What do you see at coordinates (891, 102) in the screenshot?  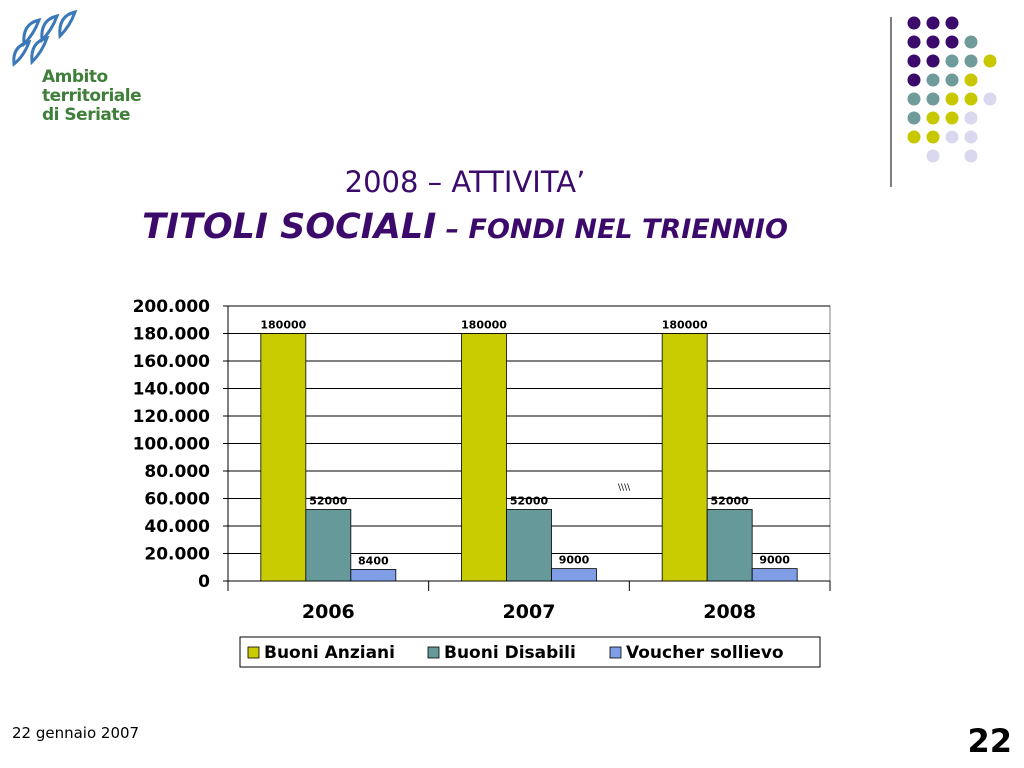 I see `header-divider` at bounding box center [891, 102].